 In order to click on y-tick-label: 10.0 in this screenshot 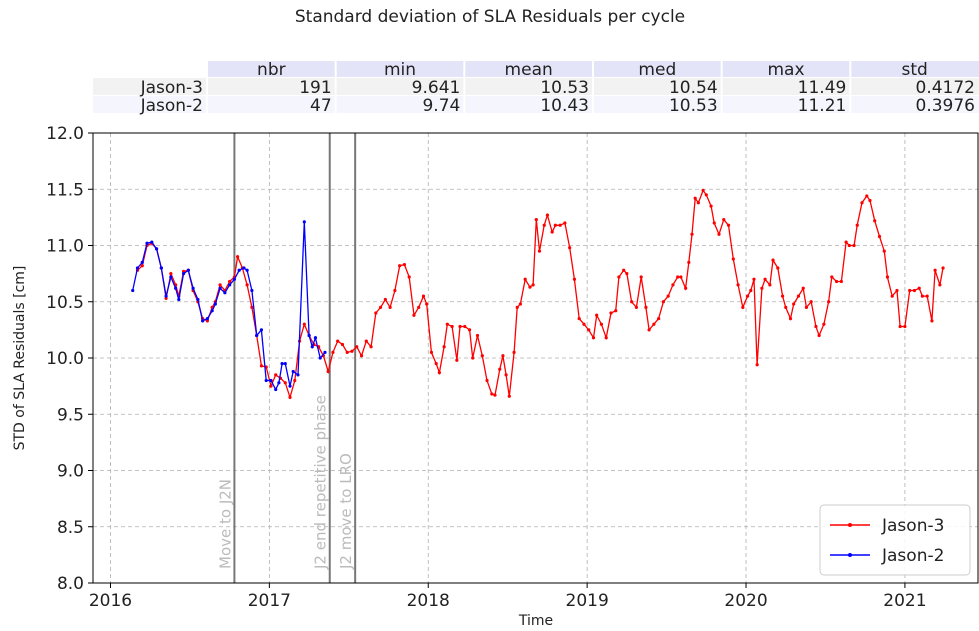, I will do `click(65, 359)`.